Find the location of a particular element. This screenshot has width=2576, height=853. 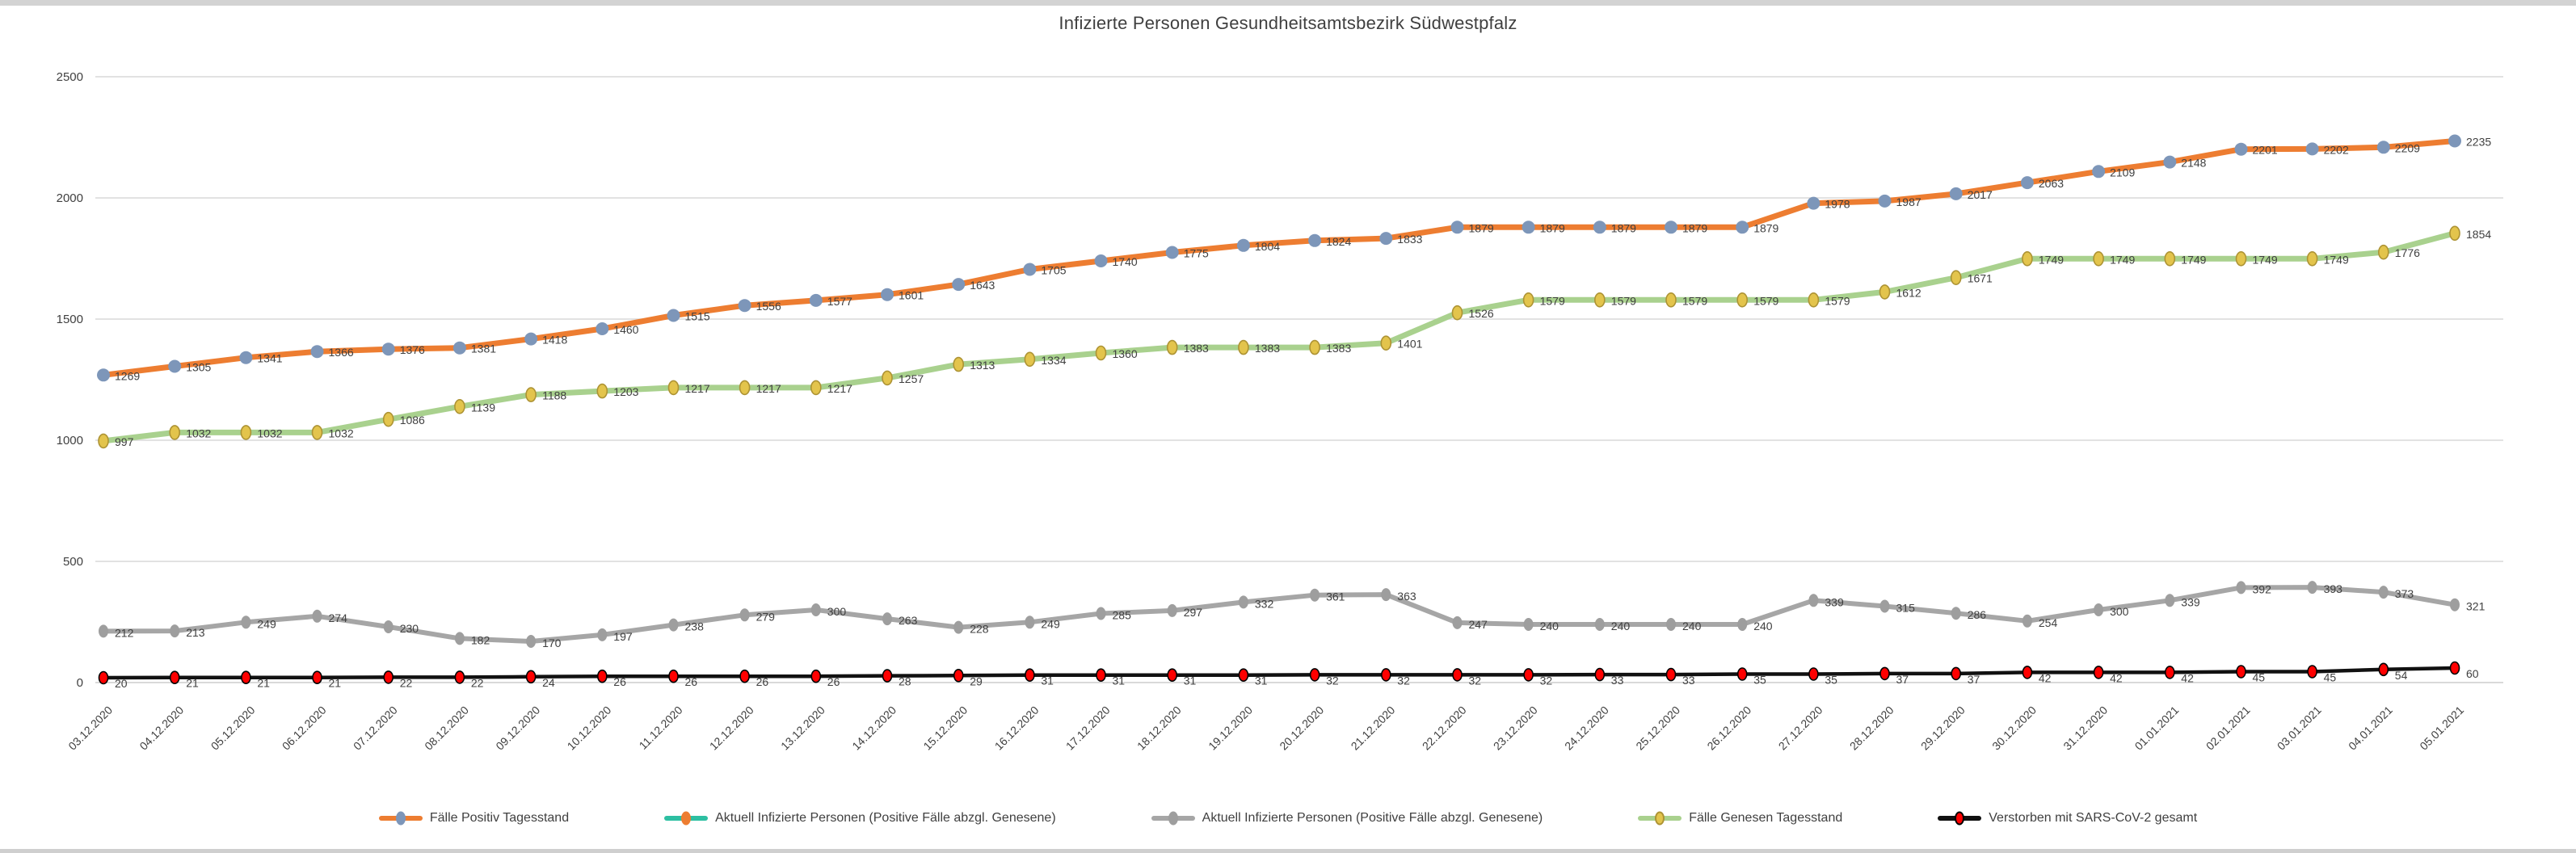

data-point-label: 1643 is located at coordinates (982, 285).